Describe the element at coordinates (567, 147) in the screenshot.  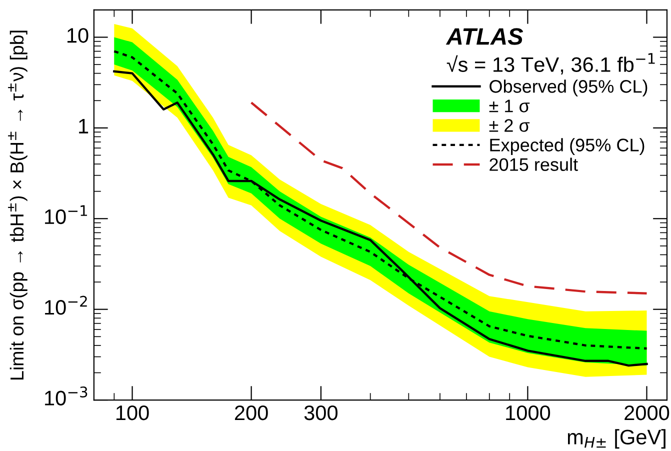
I see `legend-label: Expected (95% CL)` at that location.